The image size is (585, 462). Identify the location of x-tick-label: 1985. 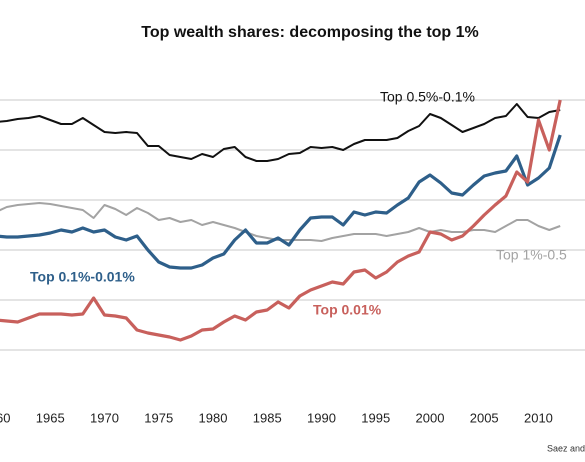
(267, 417).